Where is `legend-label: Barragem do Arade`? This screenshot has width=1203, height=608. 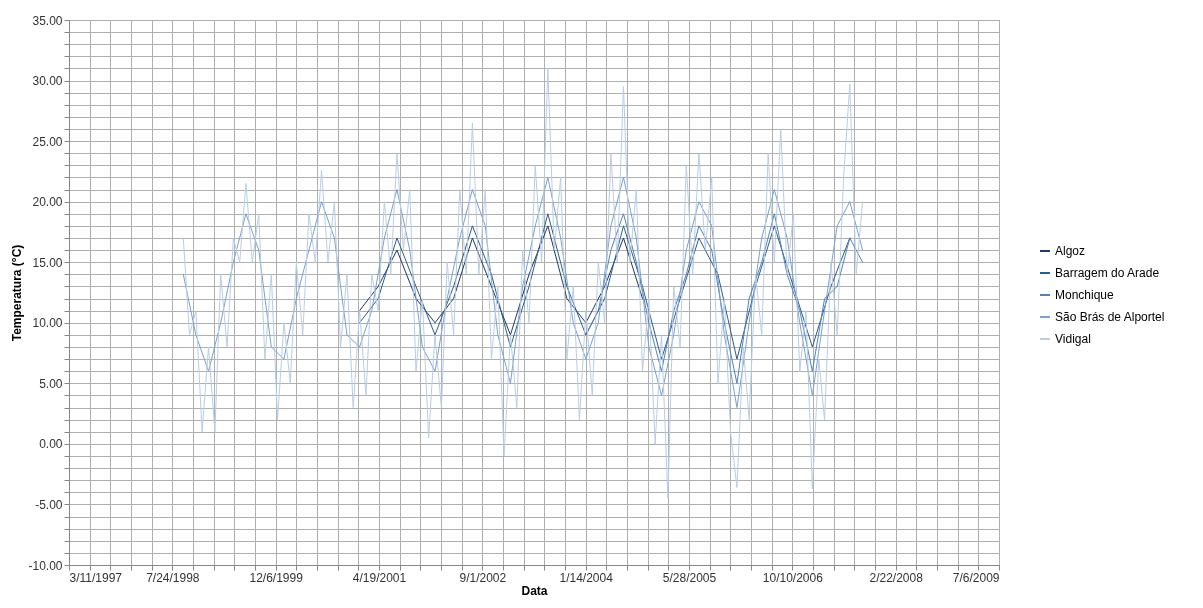 legend-label: Barragem do Arade is located at coordinates (1107, 273).